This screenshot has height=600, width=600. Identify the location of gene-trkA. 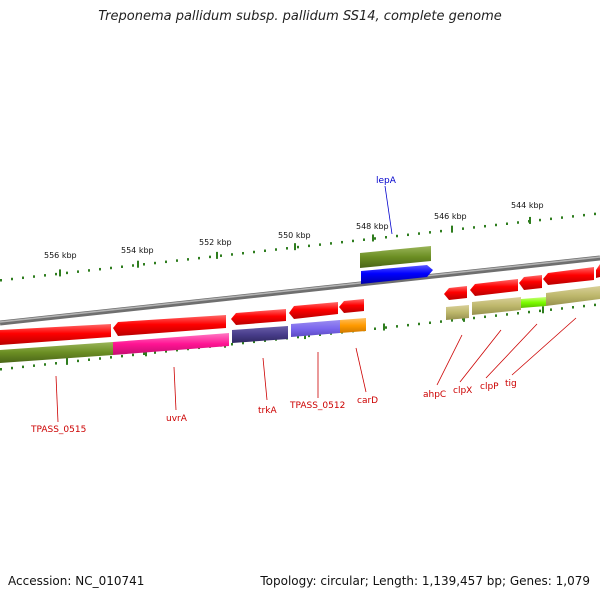
(258, 317).